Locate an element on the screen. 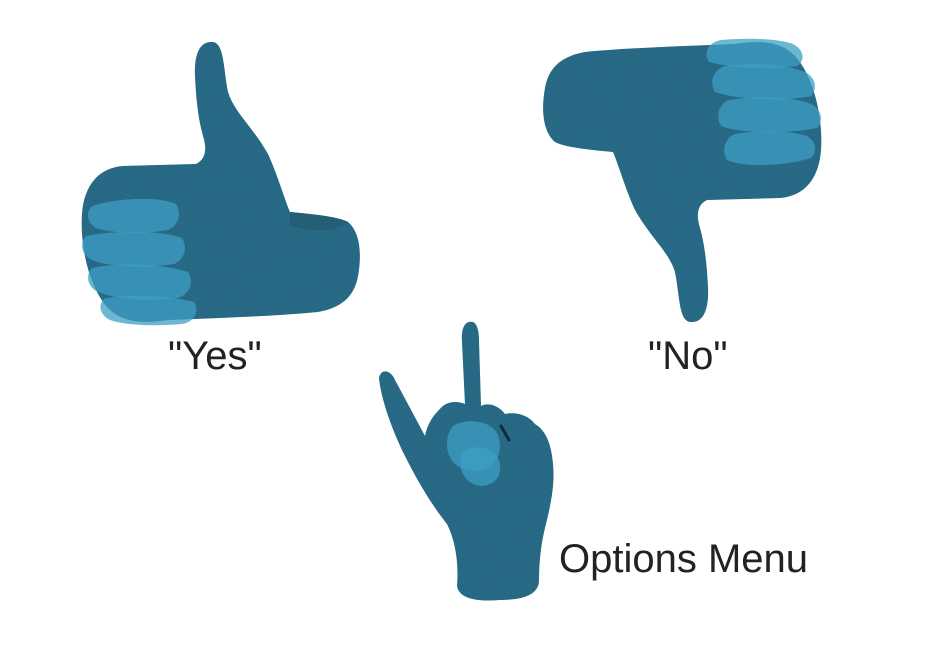 This screenshot has width=935, height=656. thumbs-down-icon is located at coordinates (682, 182).